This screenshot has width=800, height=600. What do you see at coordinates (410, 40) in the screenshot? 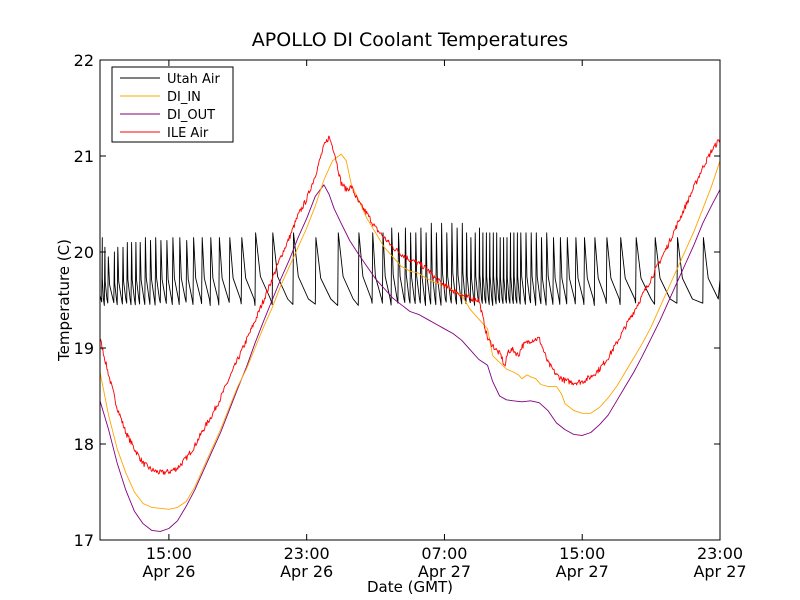
I see `chart-title: APOLLO DI Coolant Temperatures` at bounding box center [410, 40].